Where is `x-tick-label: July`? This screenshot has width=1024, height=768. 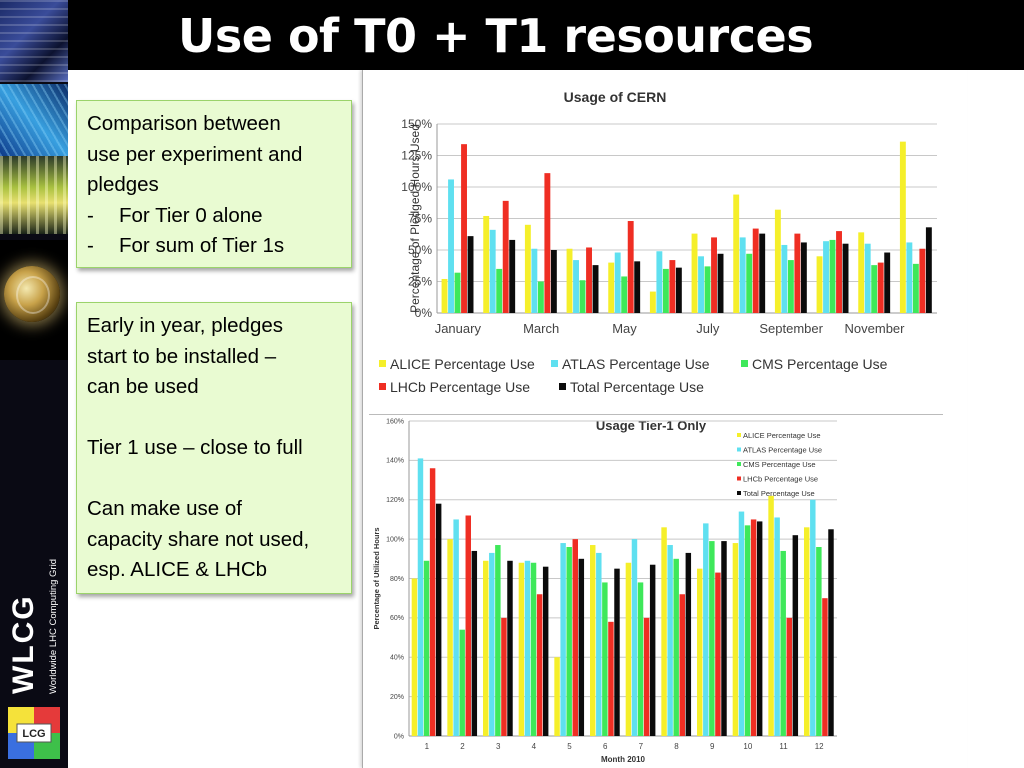 x-tick-label: July is located at coordinates (708, 328).